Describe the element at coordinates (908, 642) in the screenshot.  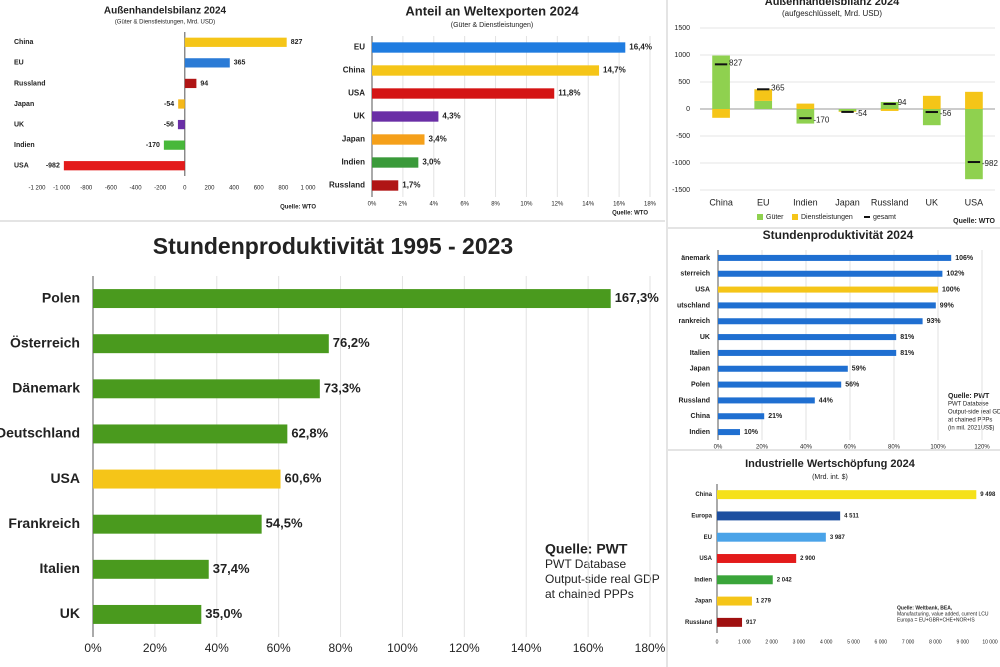
I see `x-tick-label: 7 000` at that location.